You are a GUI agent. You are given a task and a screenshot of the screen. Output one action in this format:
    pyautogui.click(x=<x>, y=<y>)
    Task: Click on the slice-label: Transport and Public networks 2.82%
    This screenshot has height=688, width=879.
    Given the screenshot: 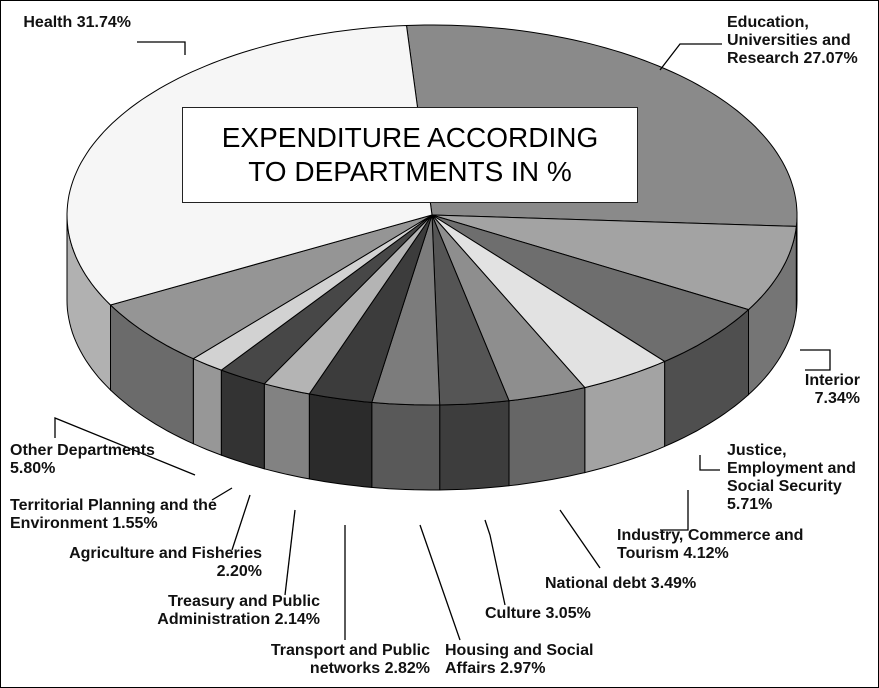 What is the action you would take?
    pyautogui.click(x=330, y=660)
    